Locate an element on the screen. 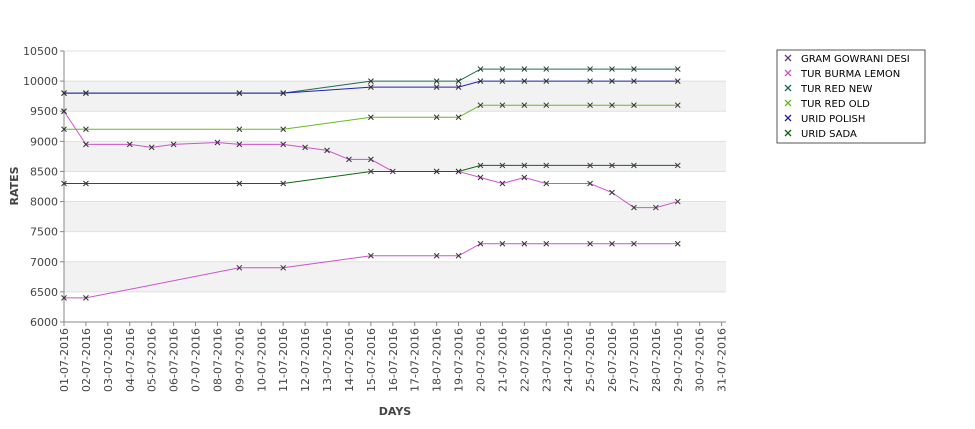  x-tick-label: 01-07-2016 is located at coordinates (64, 360).